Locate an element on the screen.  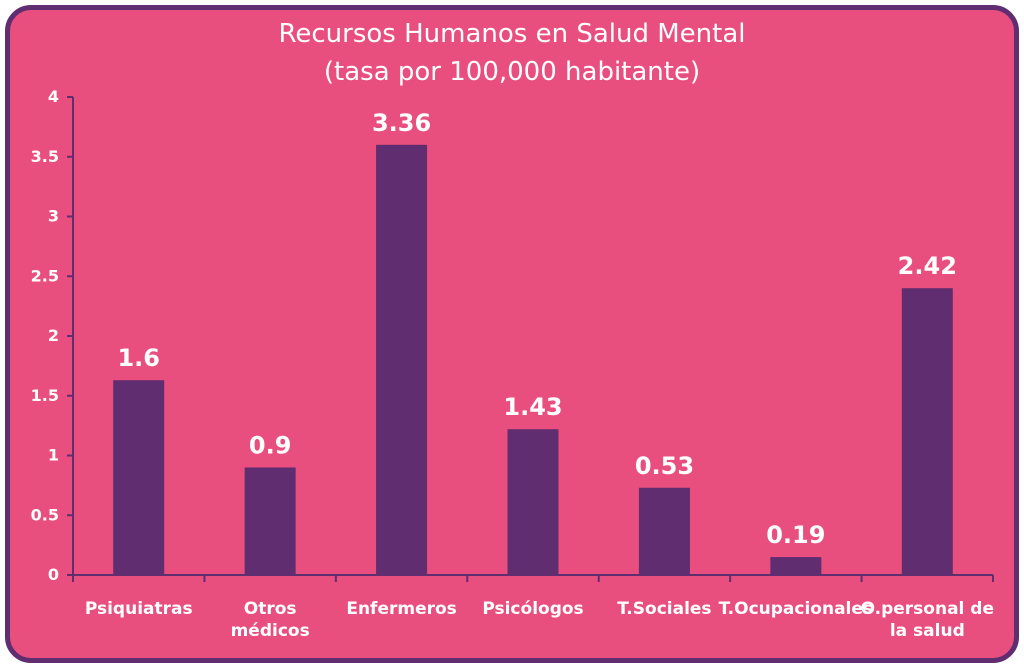
data-label: 0.19 is located at coordinates (795, 535).